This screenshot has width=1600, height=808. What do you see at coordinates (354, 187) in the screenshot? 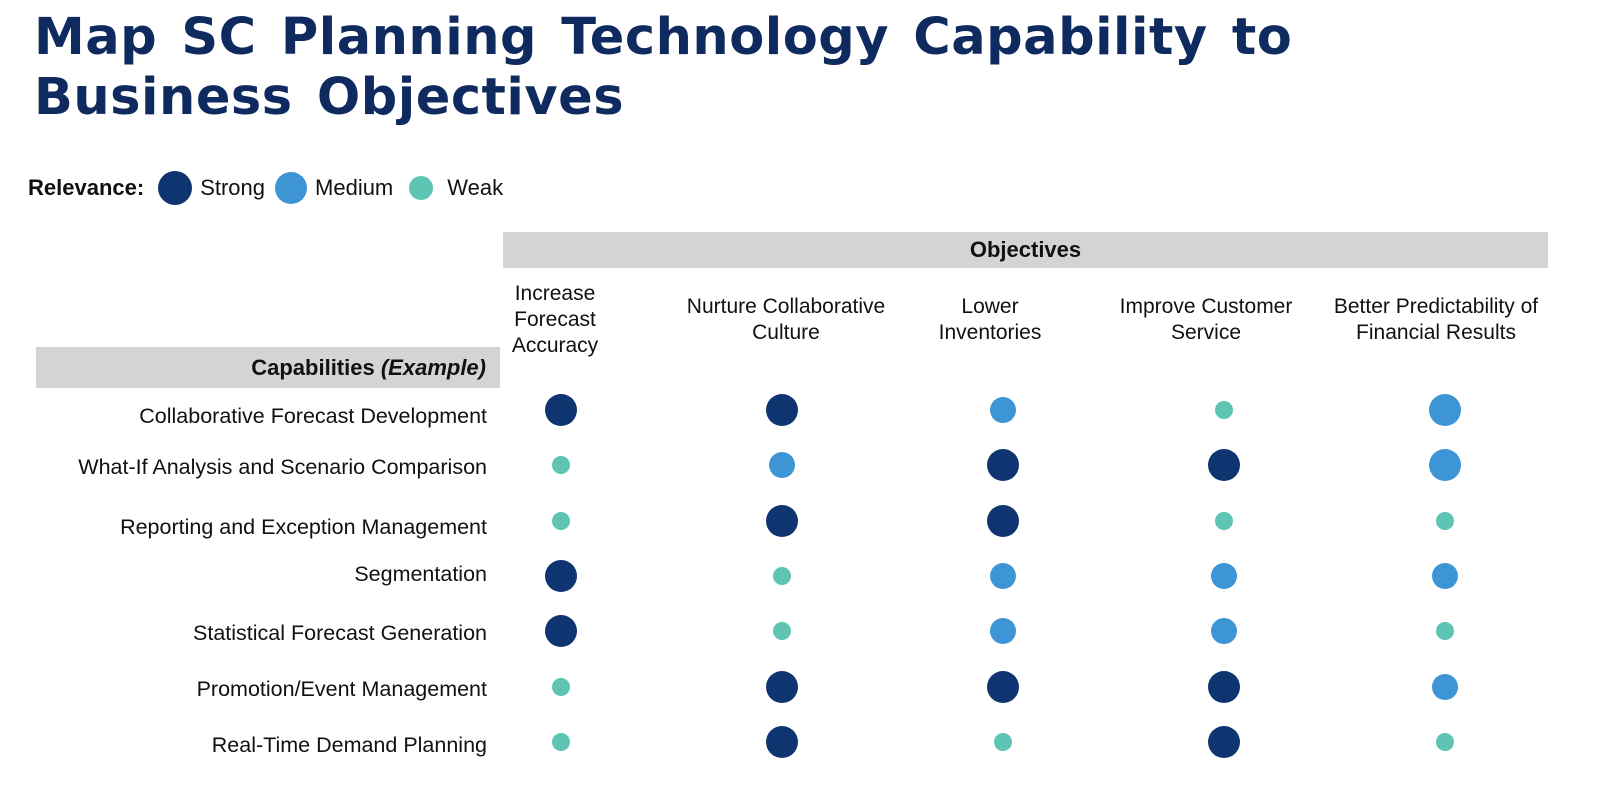
I see `legend-item-label: Medium` at bounding box center [354, 187].